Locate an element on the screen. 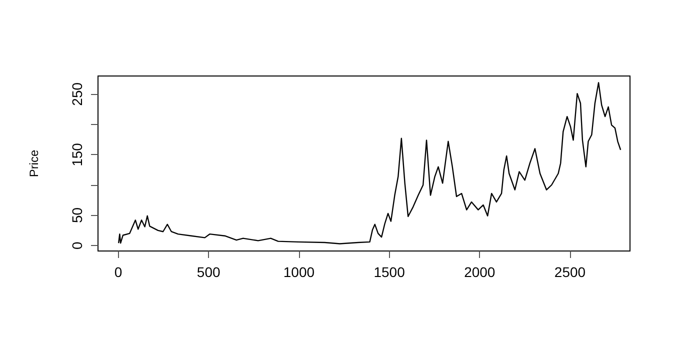 This screenshot has width=692, height=346. y-tick-label: 0 is located at coordinates (77, 245).